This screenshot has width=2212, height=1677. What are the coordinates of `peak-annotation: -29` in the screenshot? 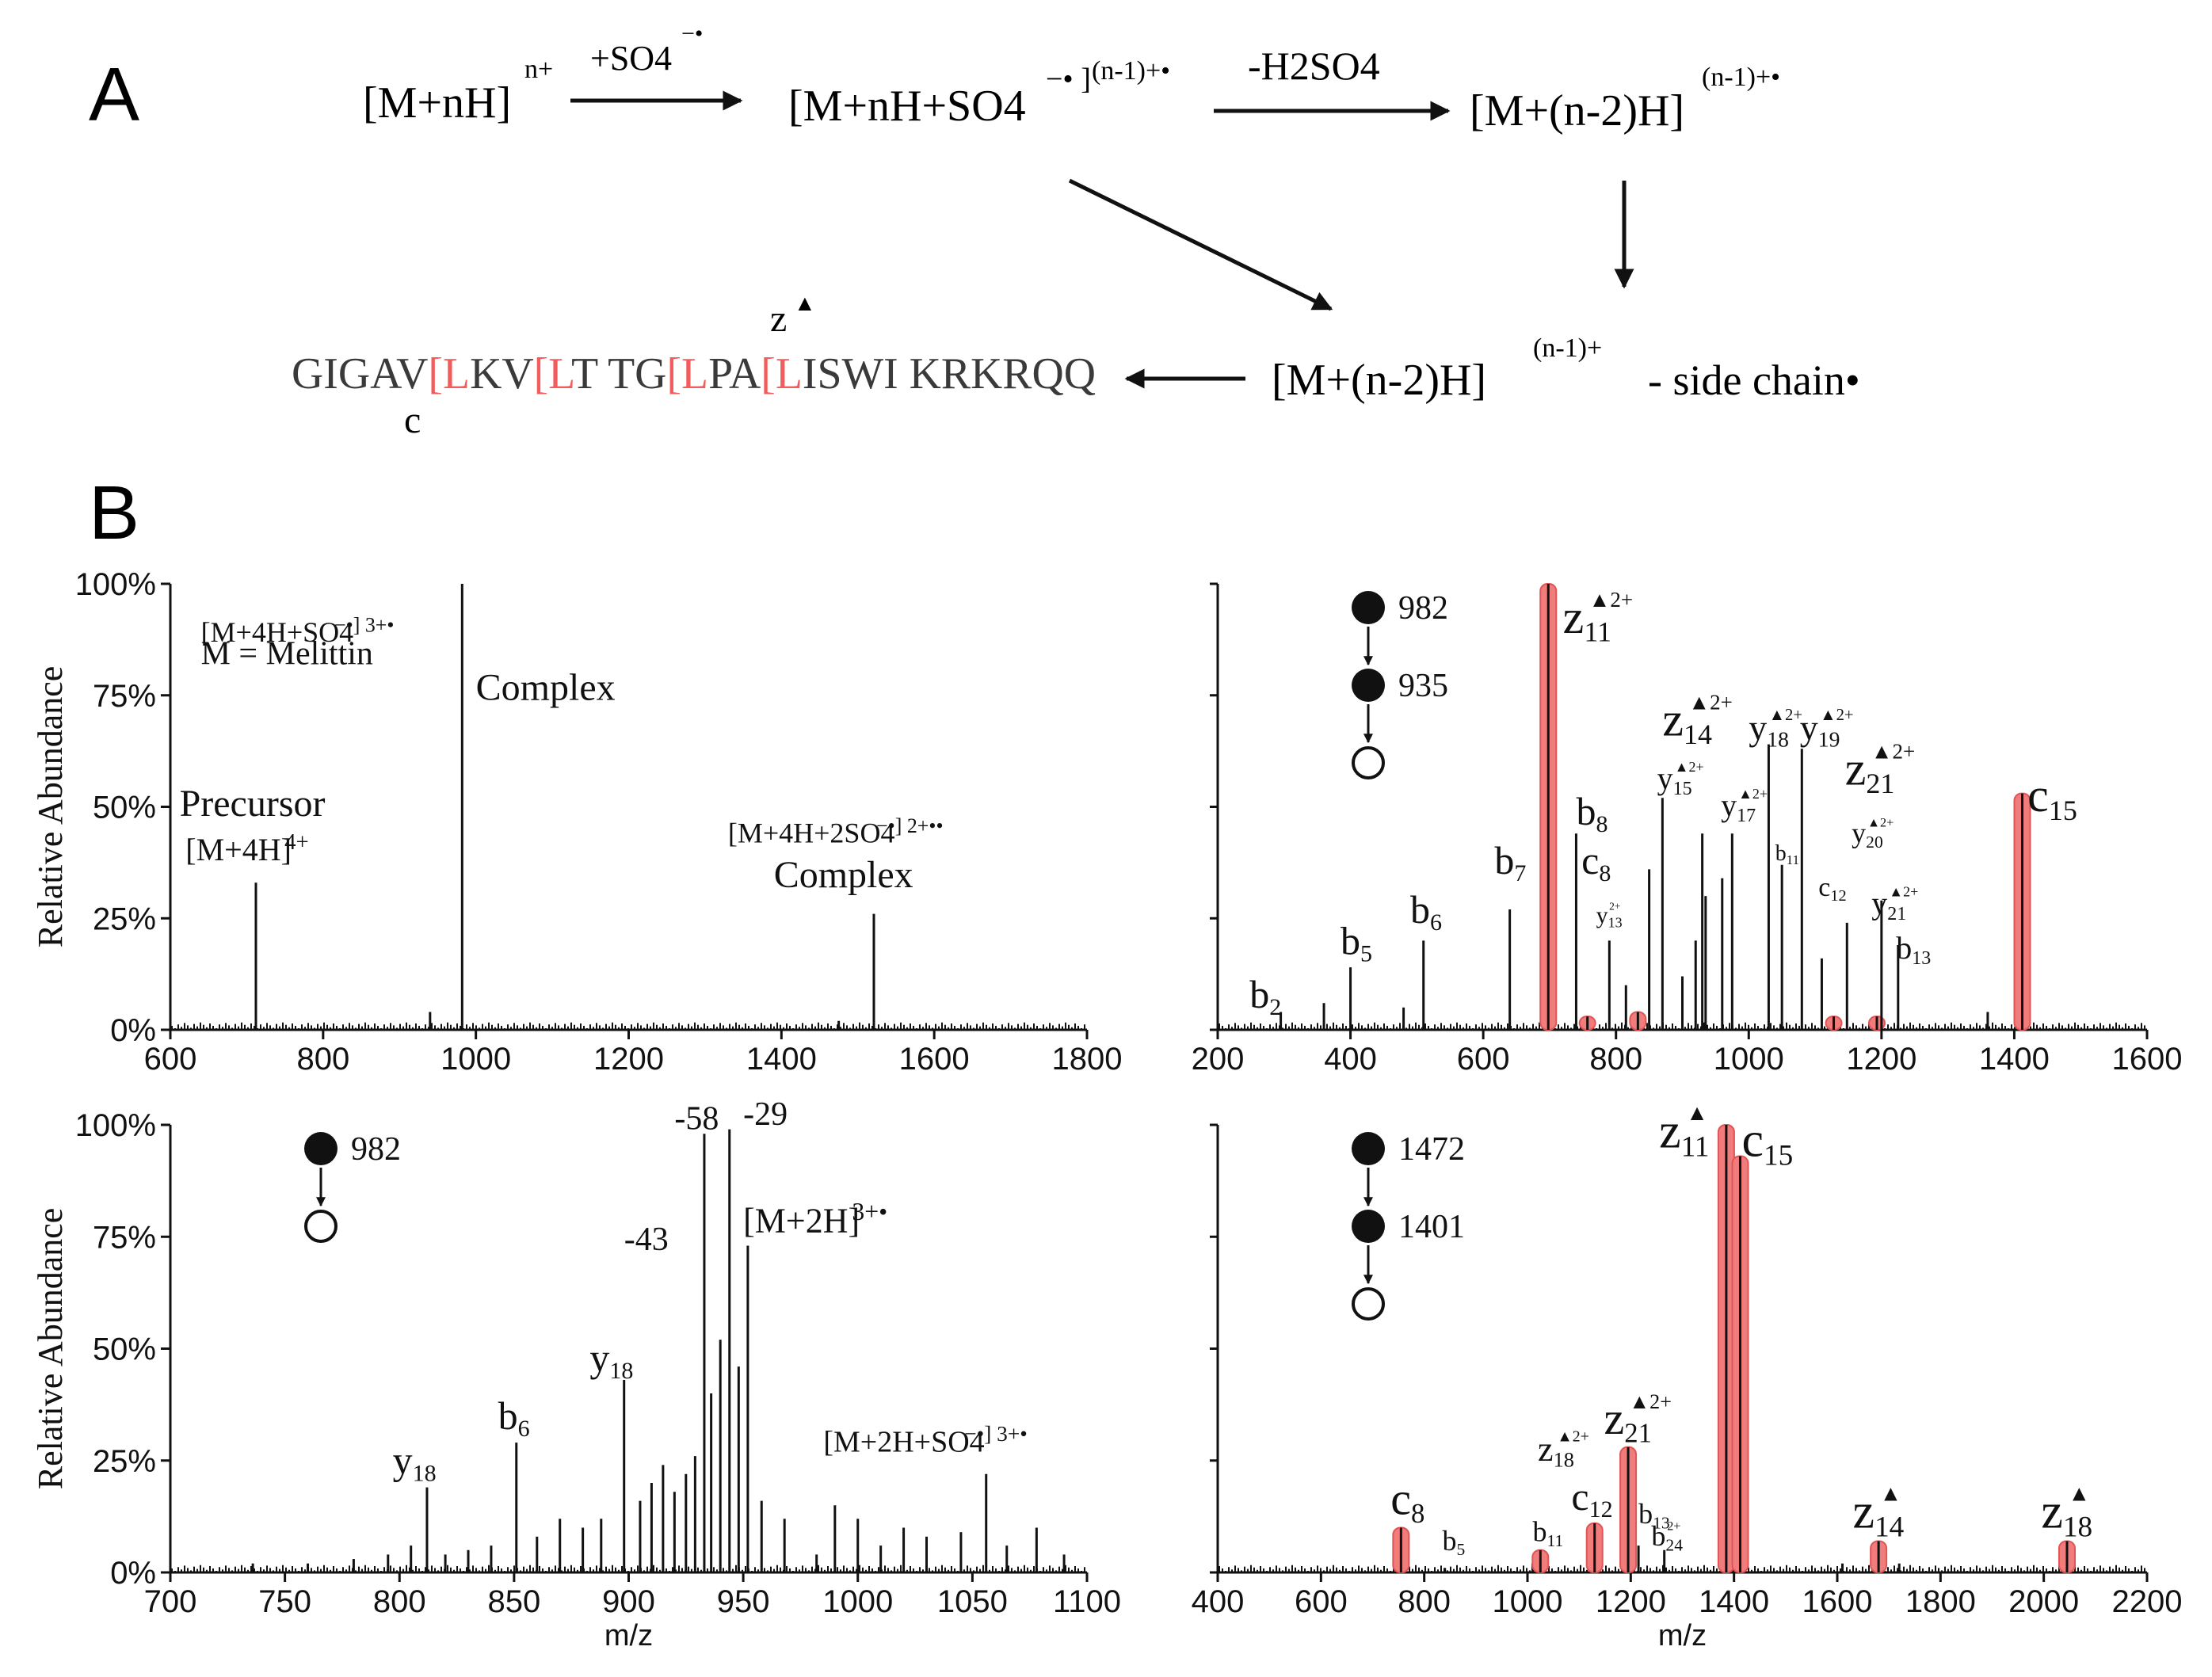 It's located at (765, 1114).